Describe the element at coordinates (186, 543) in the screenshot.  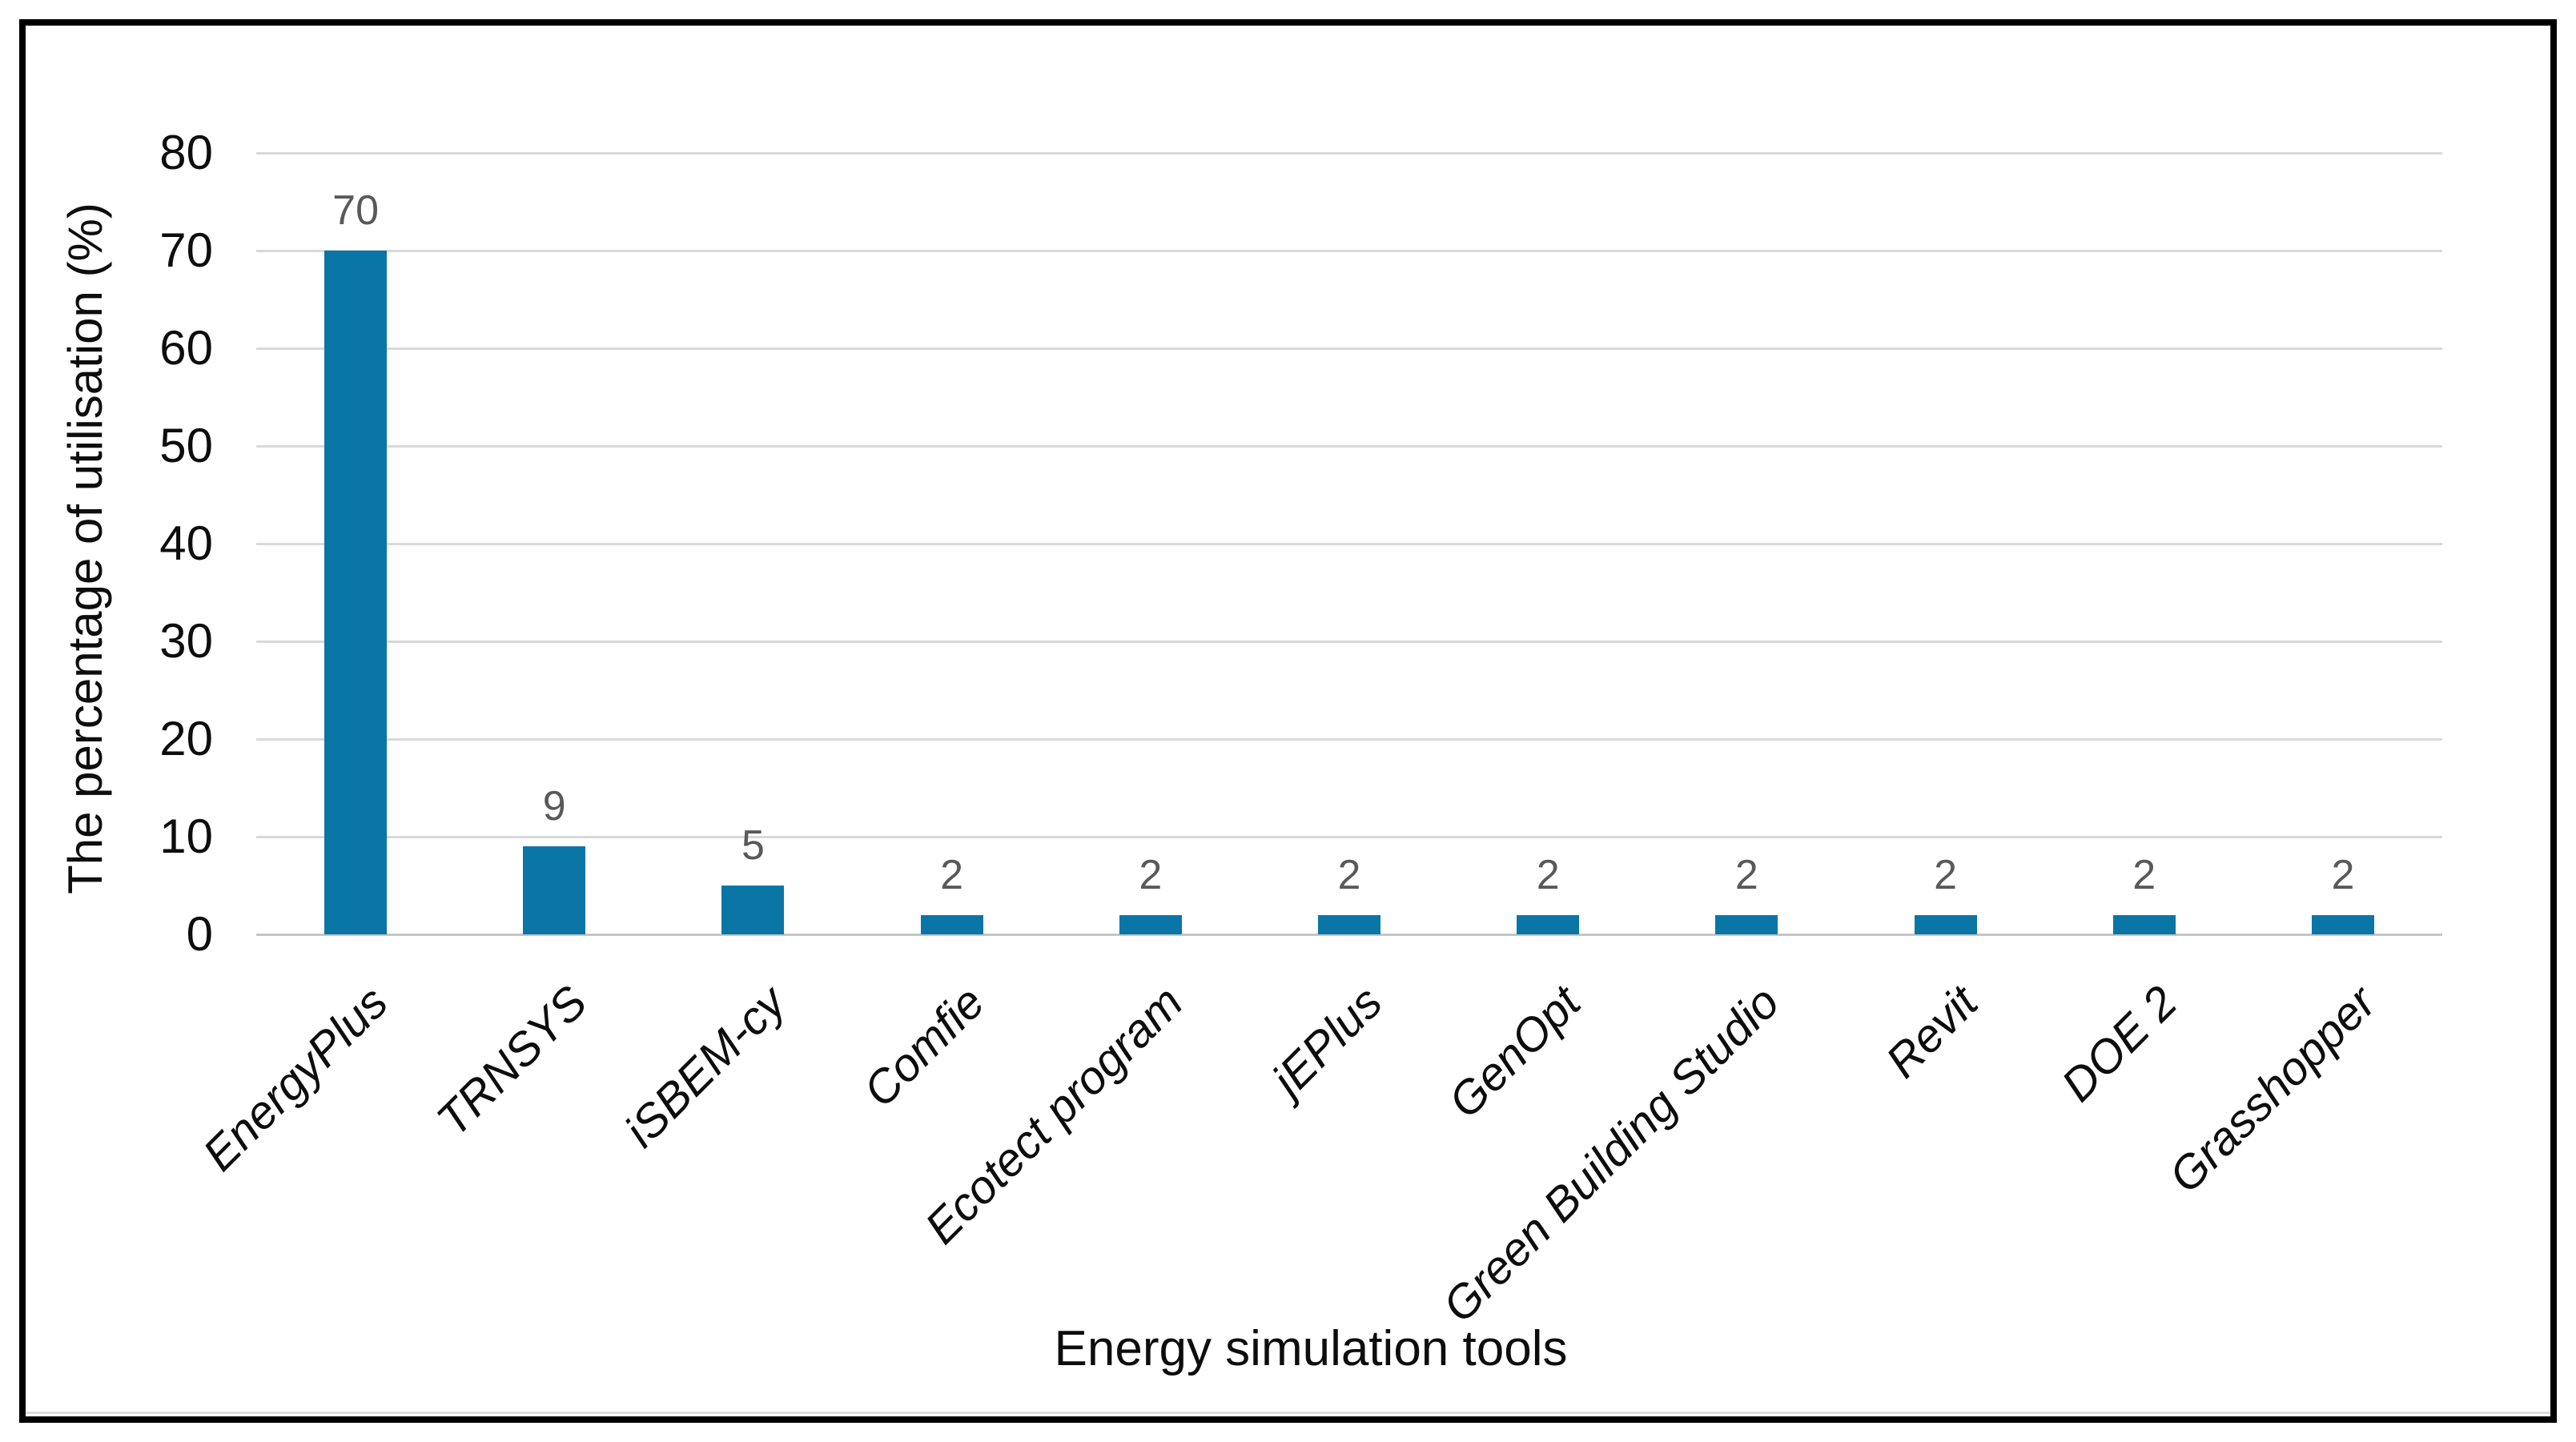
I see `y-tick-label: 40` at that location.